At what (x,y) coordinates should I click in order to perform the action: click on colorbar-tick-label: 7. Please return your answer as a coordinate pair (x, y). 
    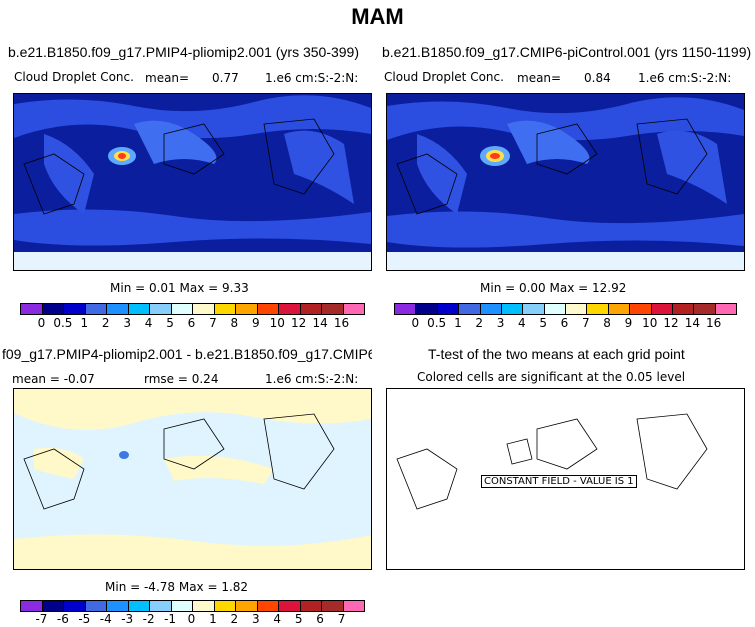
    Looking at the image, I should click on (341, 619).